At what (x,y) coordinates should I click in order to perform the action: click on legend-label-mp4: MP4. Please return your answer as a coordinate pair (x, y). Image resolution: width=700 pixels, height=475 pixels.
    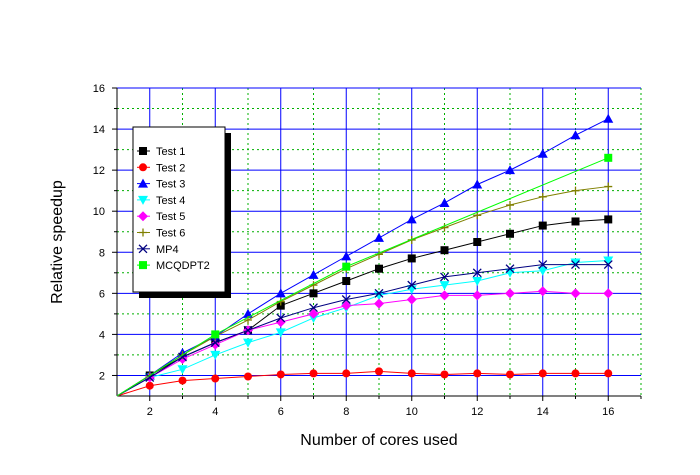
    Looking at the image, I should click on (167, 250).